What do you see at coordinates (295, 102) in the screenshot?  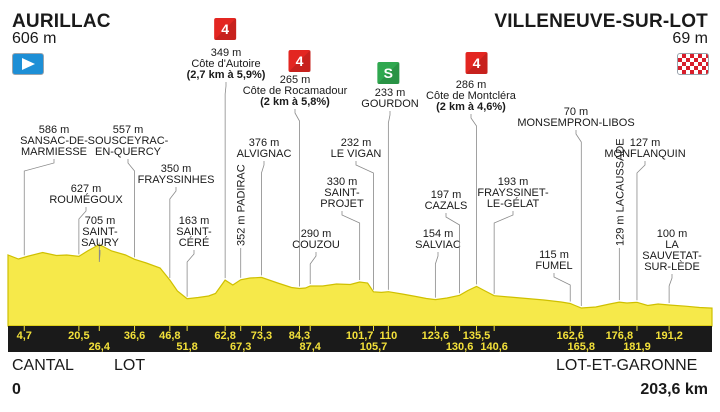 I see `place-name: (2 km à 5,8%)` at bounding box center [295, 102].